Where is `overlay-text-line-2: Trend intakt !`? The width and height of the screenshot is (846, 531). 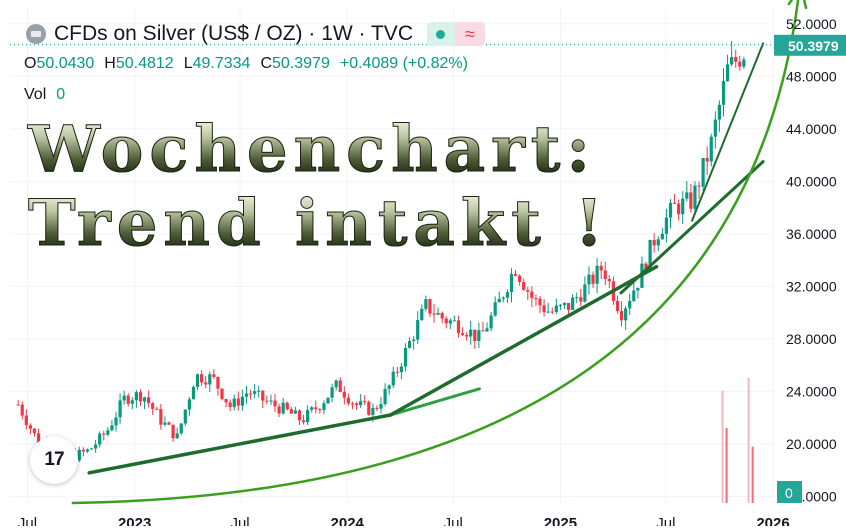
overlay-text-line-2: Trend intakt ! is located at coordinates (318, 223).